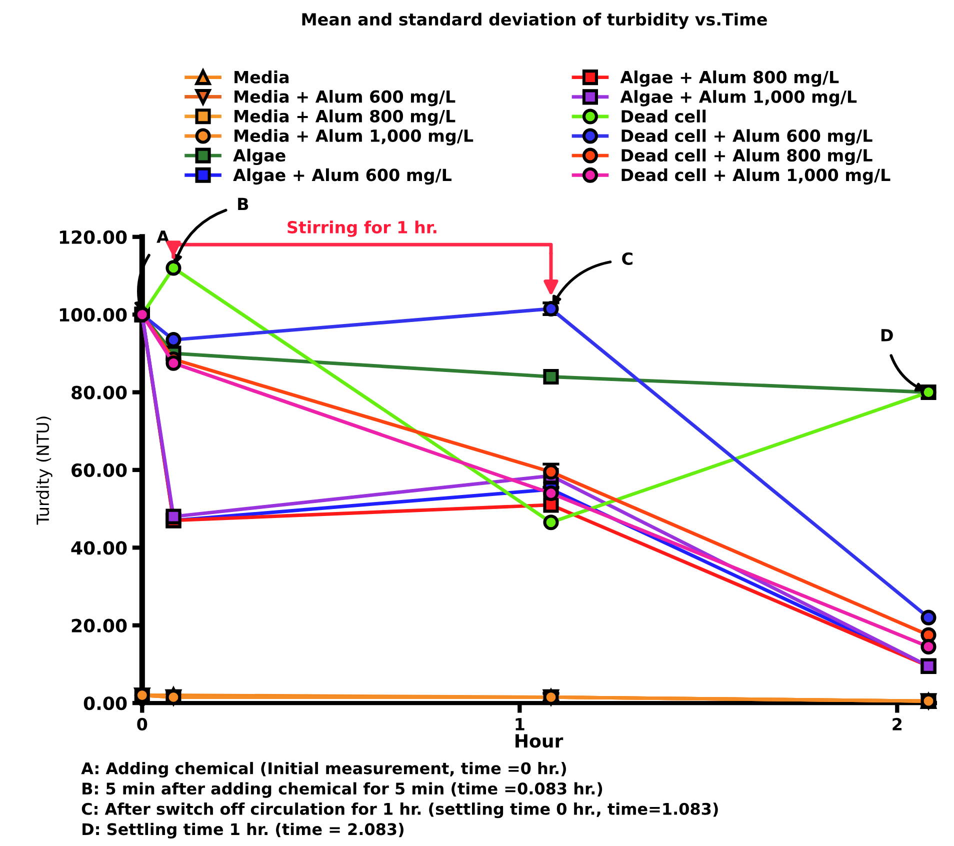 The width and height of the screenshot is (954, 846). Describe the element at coordinates (105, 703) in the screenshot. I see `y-tick-label: 0.00` at that location.